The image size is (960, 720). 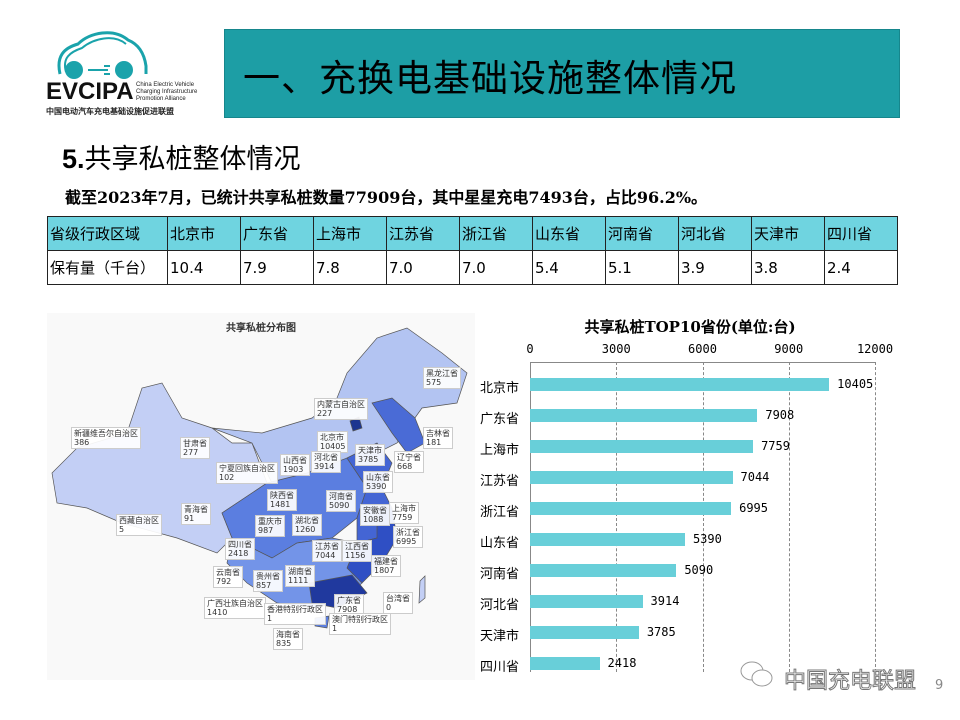 I want to click on map-label: 台湾省 0, so click(x=398, y=603).